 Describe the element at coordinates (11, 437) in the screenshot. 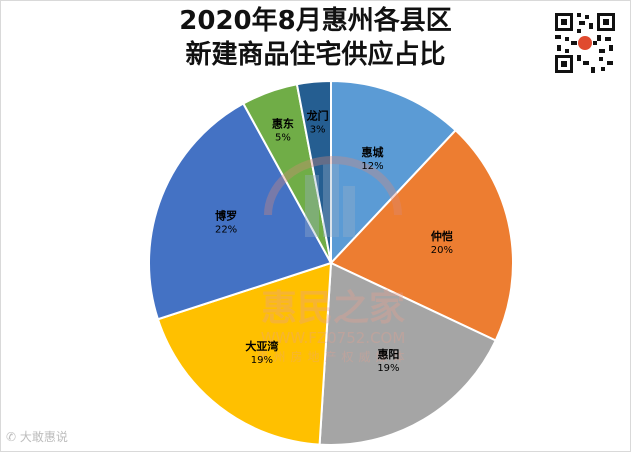

I see `weibo-icon: ✆` at that location.